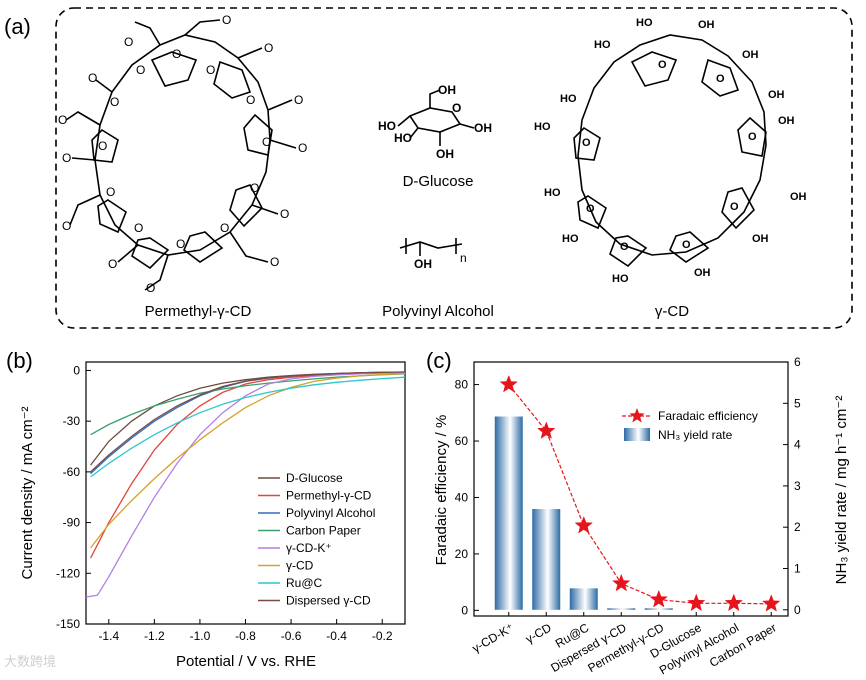  Describe the element at coordinates (72, 472) in the screenshot. I see `y-tick-label: -60` at that location.